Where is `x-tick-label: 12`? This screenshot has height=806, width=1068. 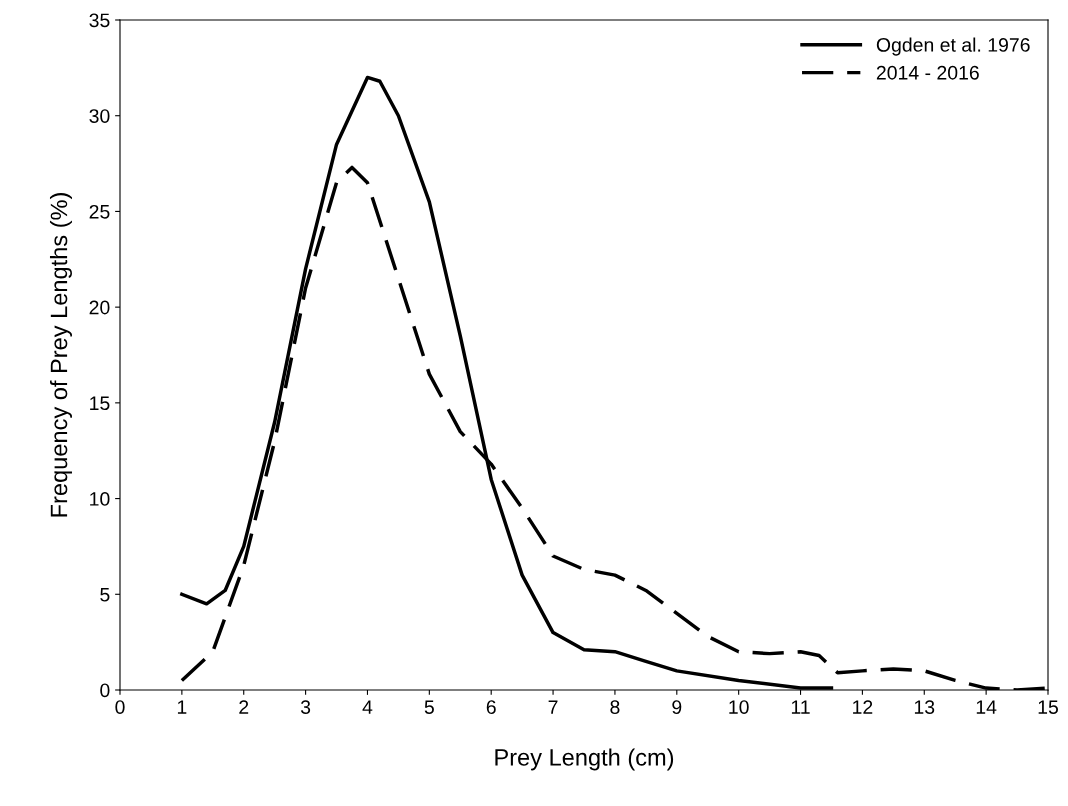 x-tick-label: 12 is located at coordinates (863, 707).